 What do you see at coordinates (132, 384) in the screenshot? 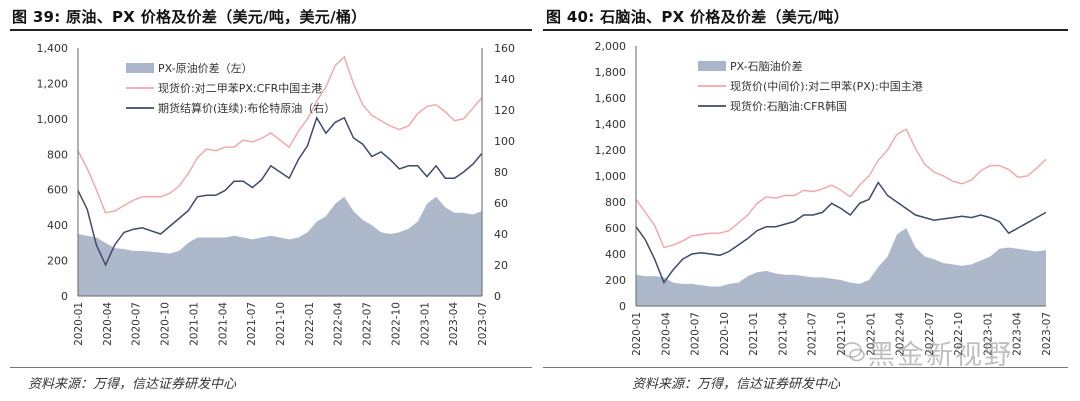
I see `source-note-left: 资料来源：万得，信达证券研发中心` at bounding box center [132, 384].